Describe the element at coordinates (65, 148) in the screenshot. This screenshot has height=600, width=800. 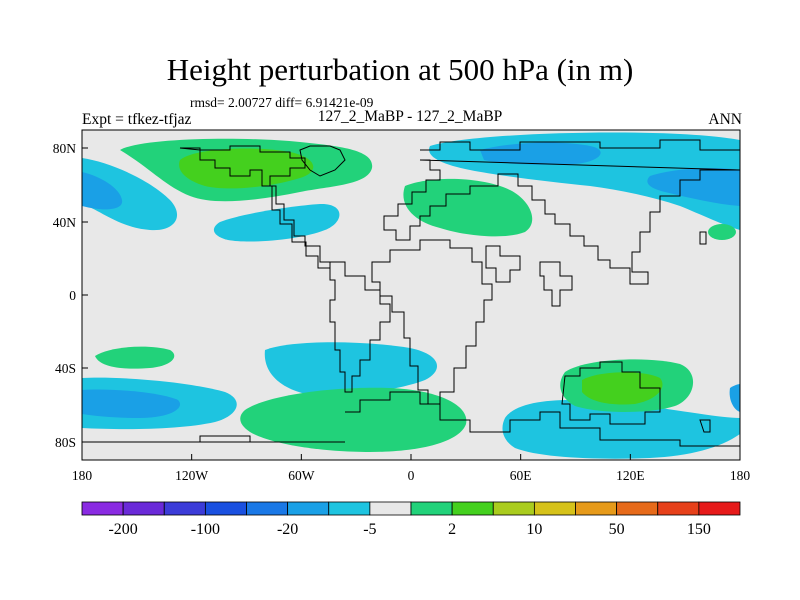
I see `y-tick-label: 80N` at that location.